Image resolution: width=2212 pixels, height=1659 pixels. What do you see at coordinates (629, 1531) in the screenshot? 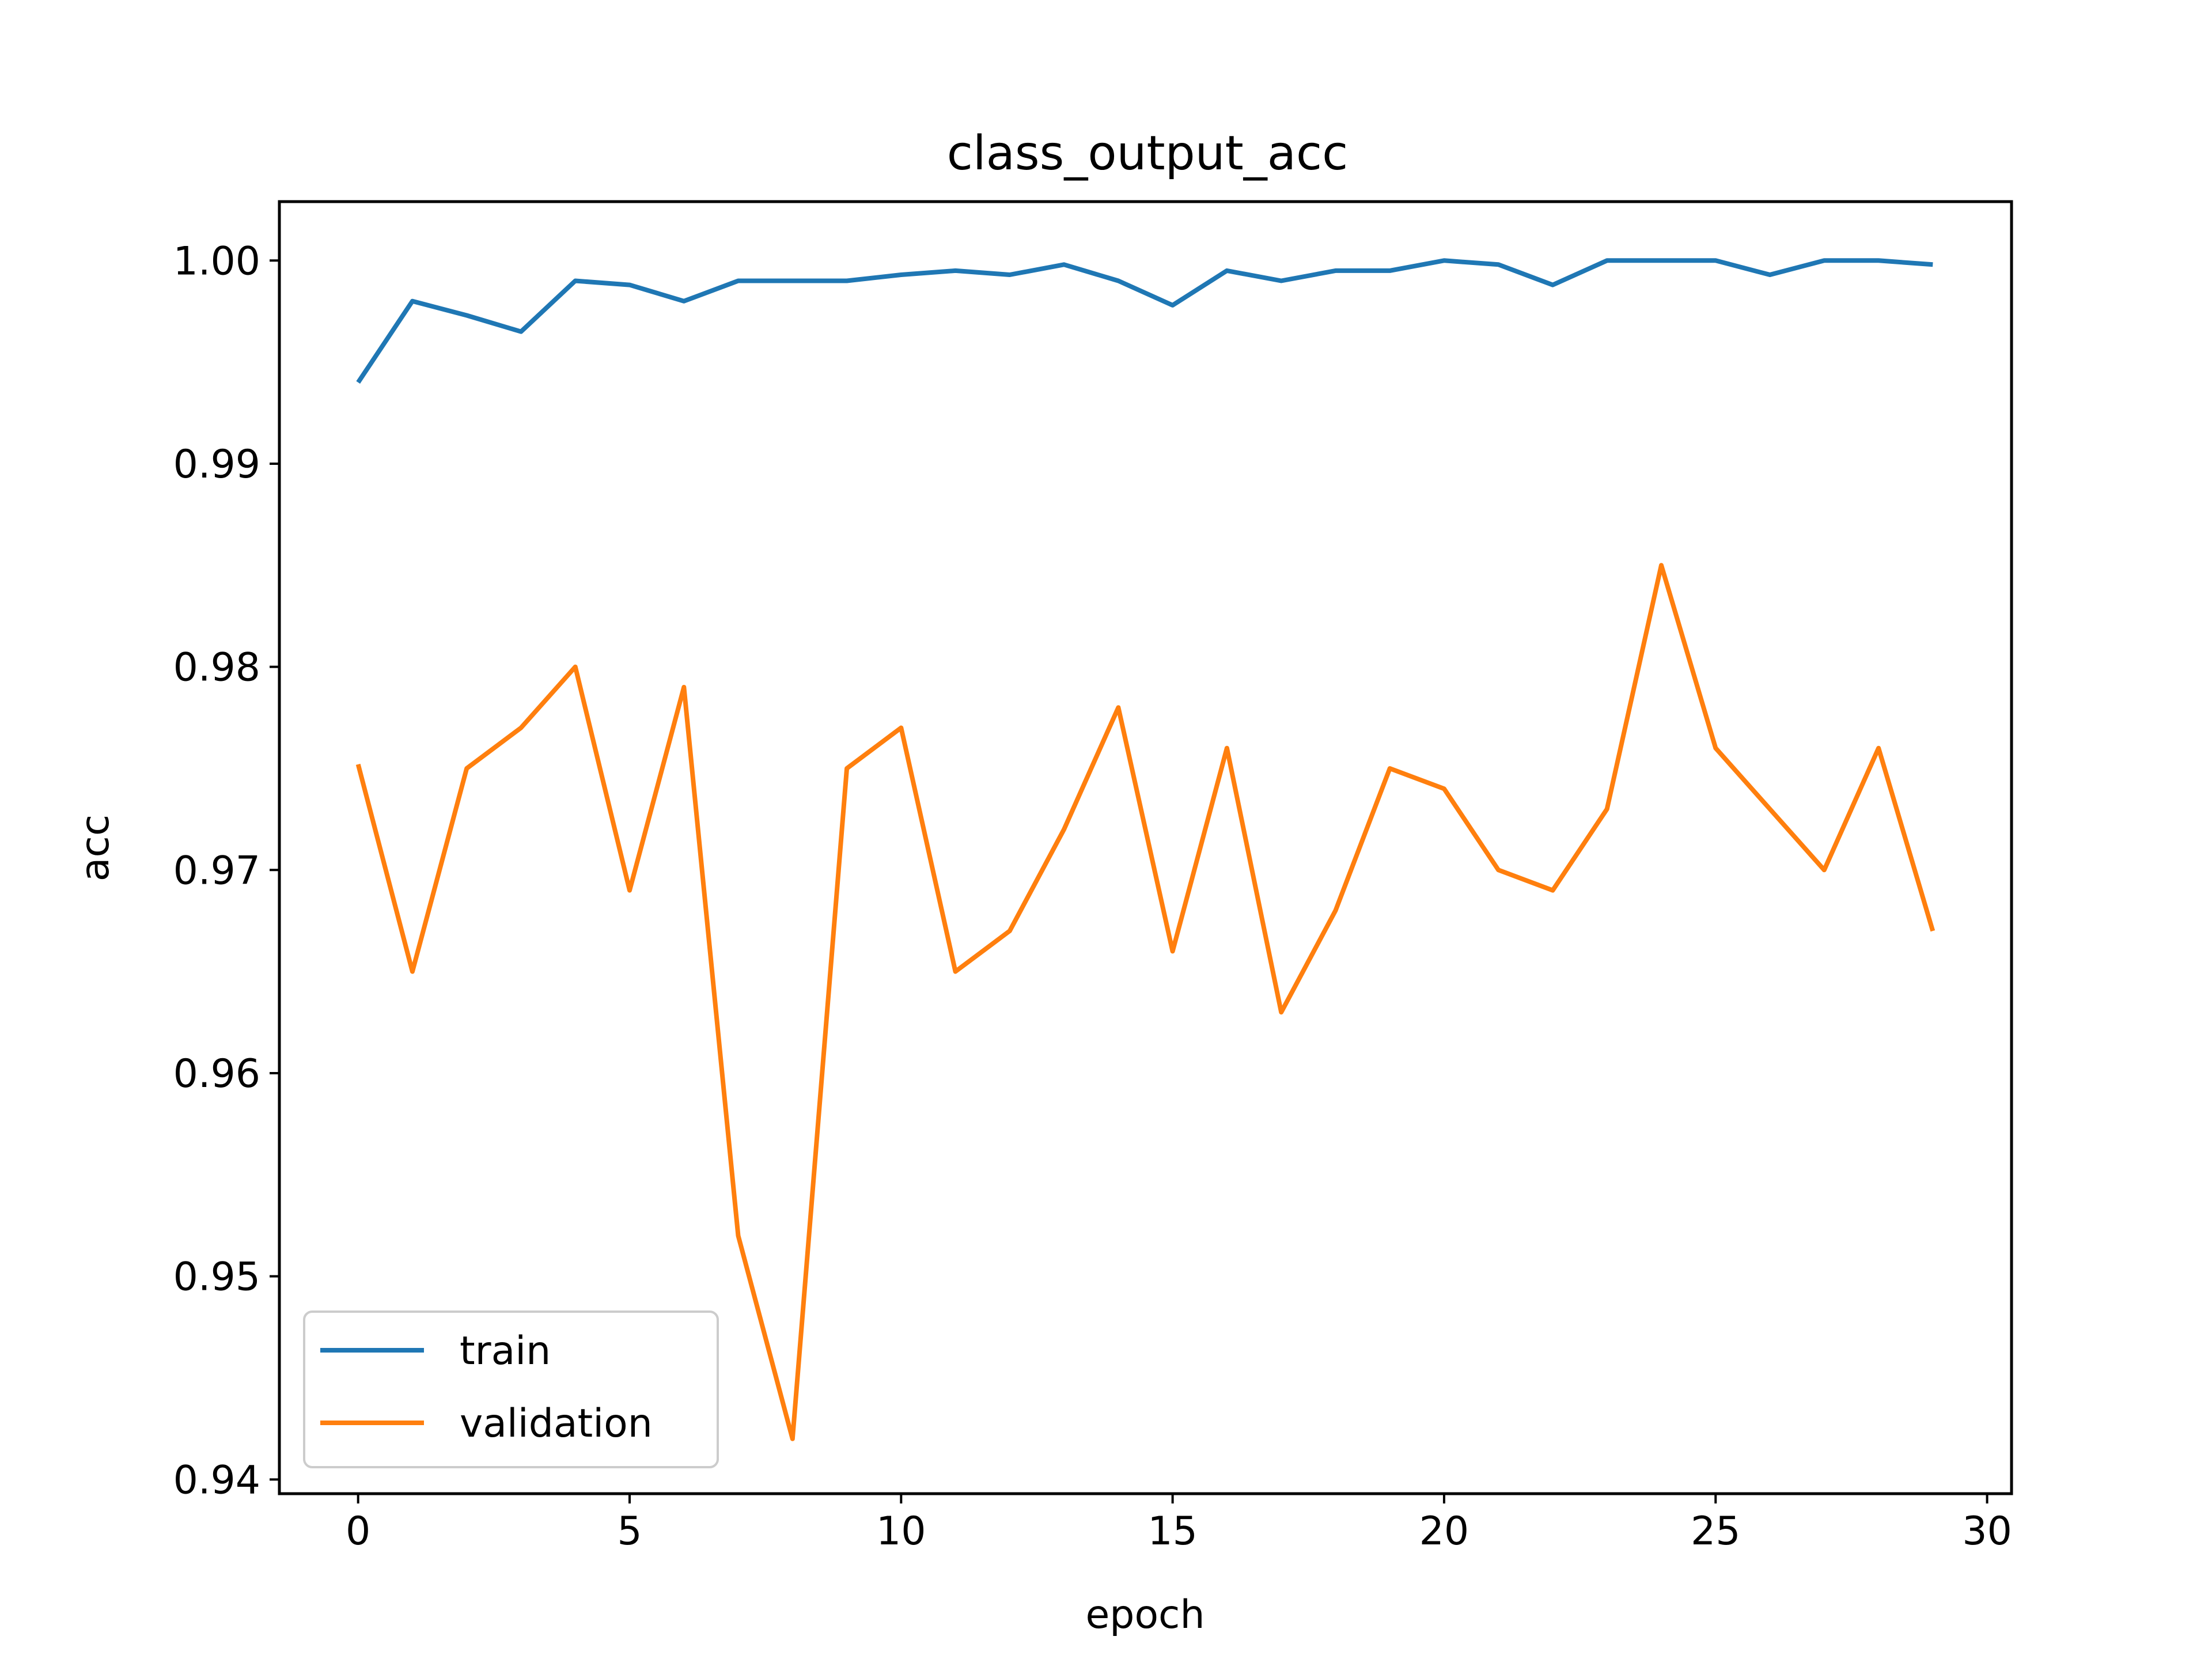
I see `x-tick-label-5: 5` at bounding box center [629, 1531].